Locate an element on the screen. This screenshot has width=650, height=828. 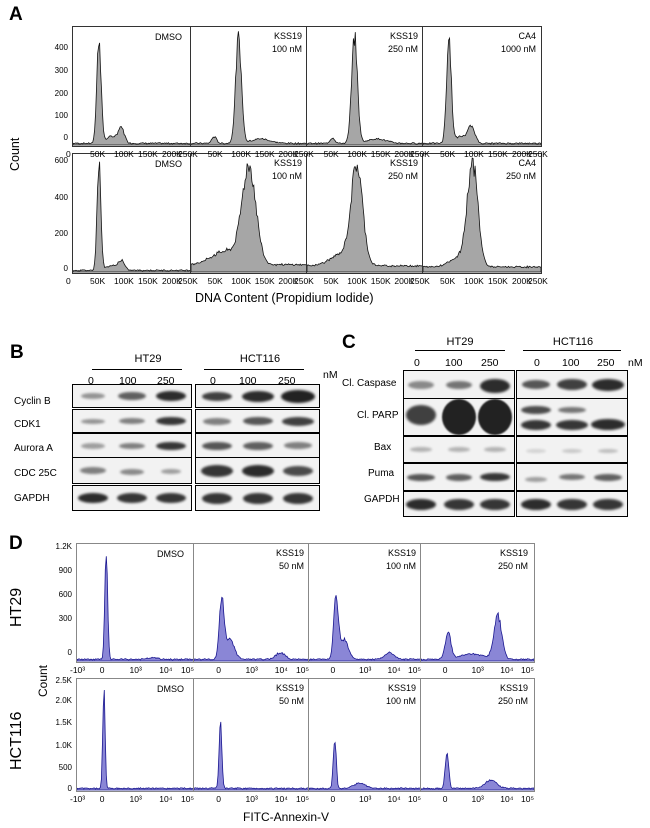
x-tick-label: 10³ is located at coordinates (135, 799).